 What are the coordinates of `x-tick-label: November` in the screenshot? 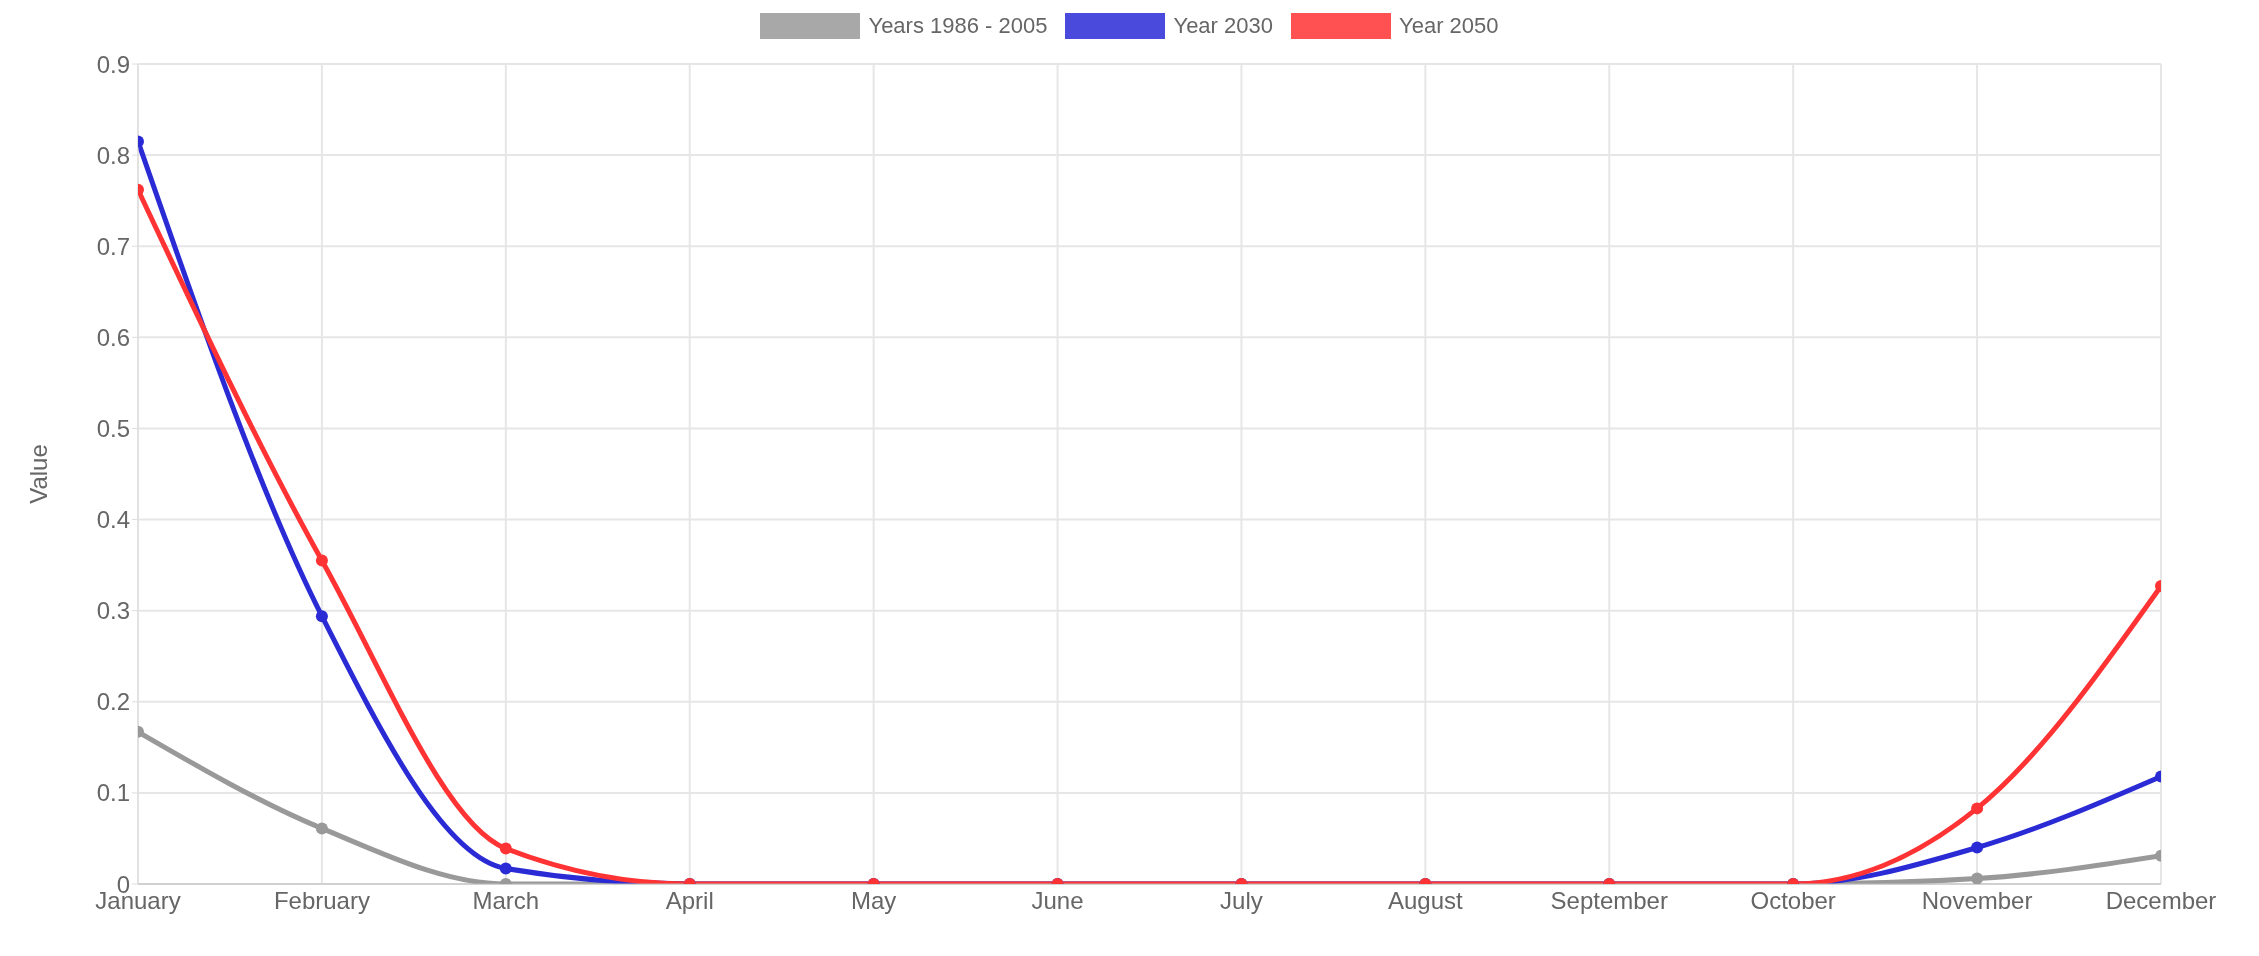 It's located at (1977, 901).